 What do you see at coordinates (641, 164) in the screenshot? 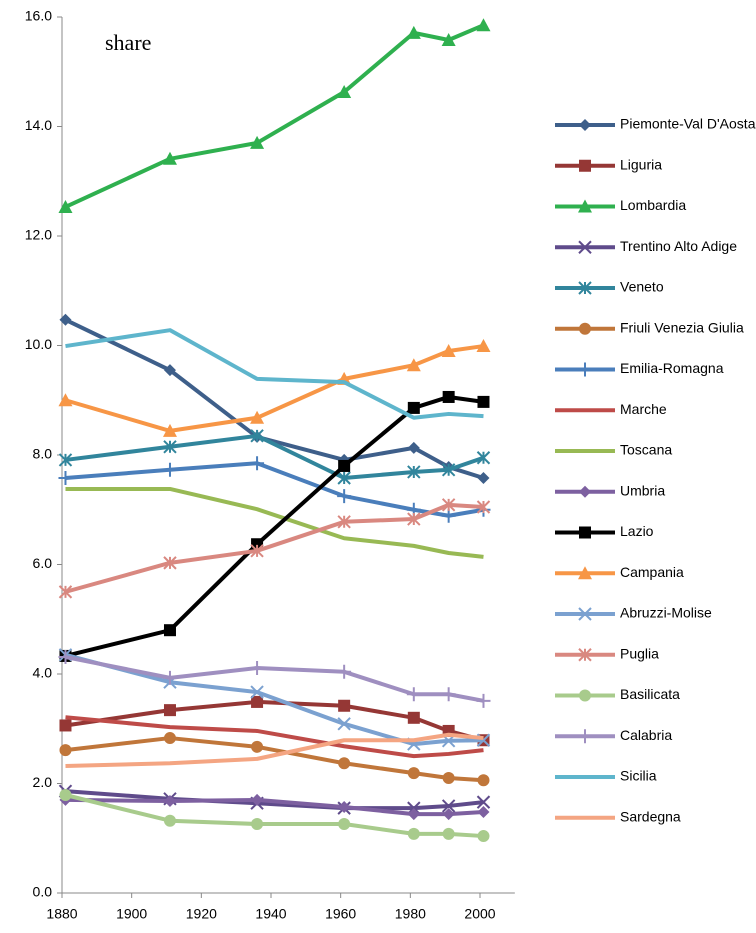
I see `legend-label: Liguria` at bounding box center [641, 164].